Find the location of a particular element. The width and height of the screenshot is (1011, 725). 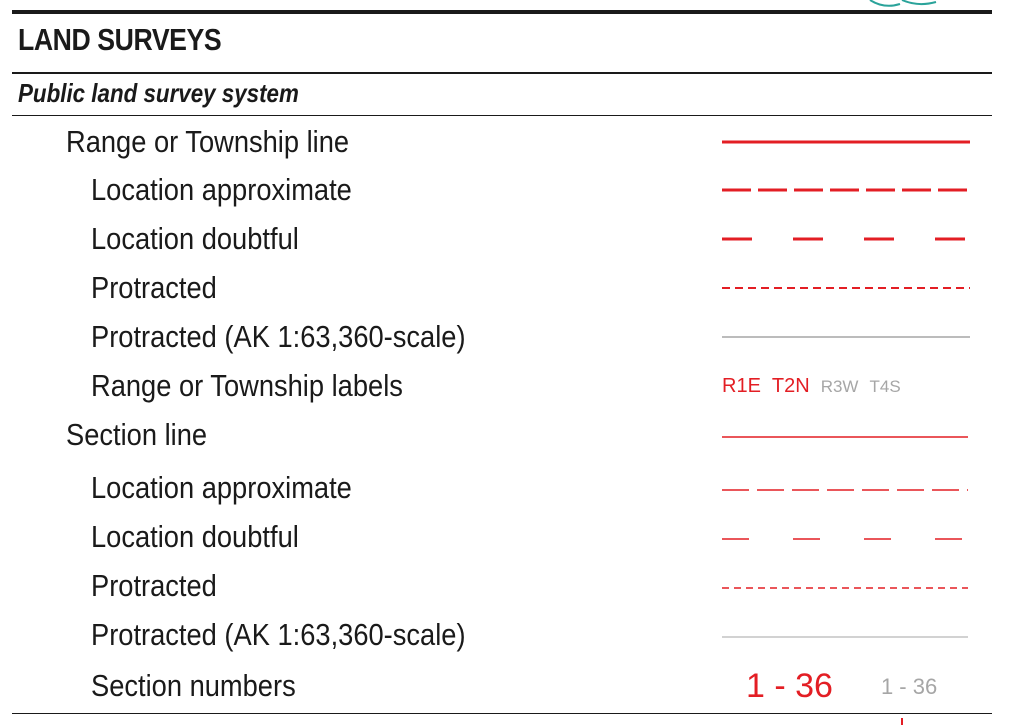

legend-row-range-township-line: Range or Township line is located at coordinates (505, 142).